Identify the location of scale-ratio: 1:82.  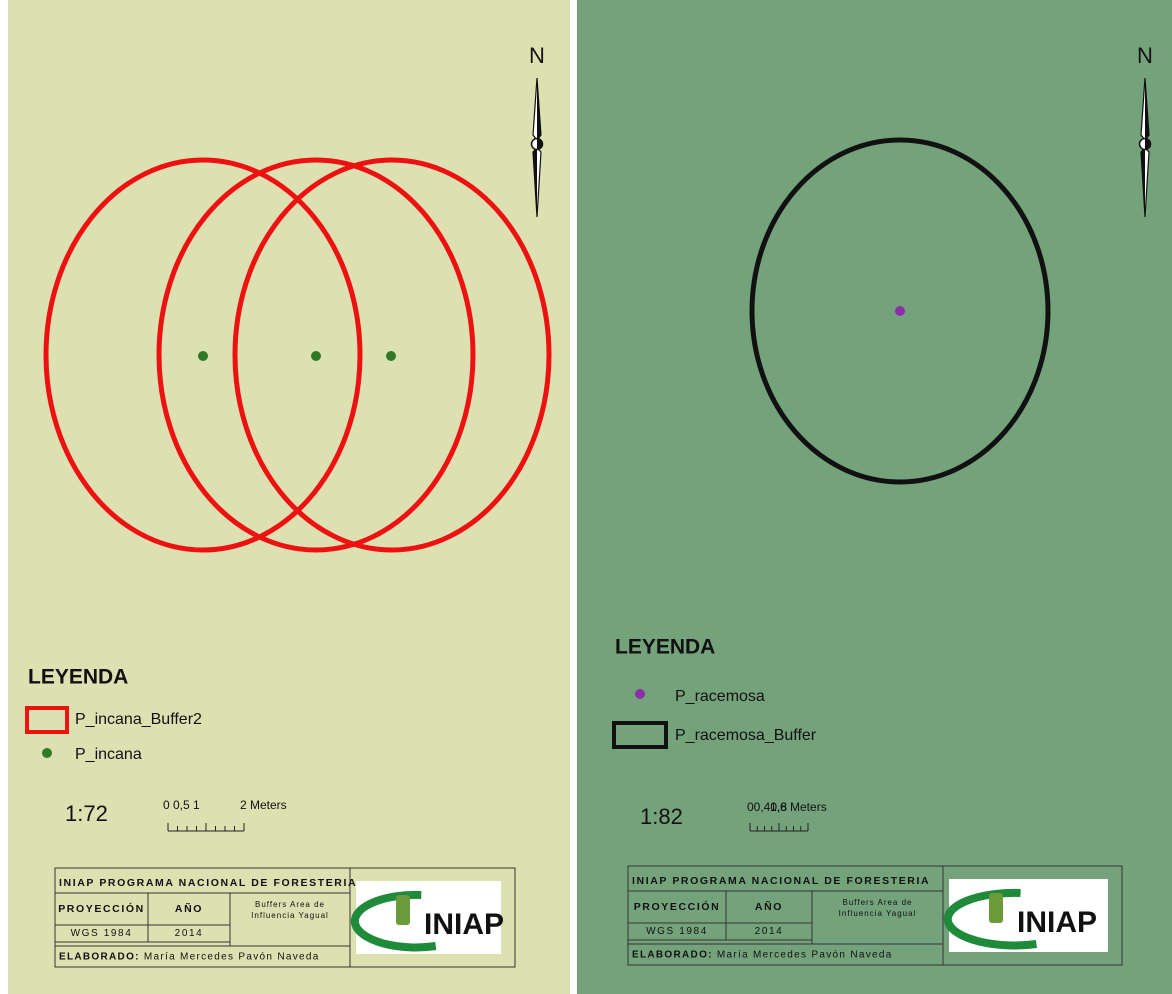
(661, 816).